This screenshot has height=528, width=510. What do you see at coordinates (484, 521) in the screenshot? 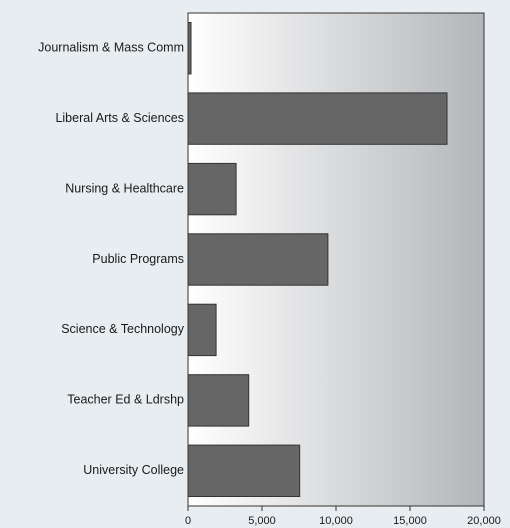
I see `x-tick-label: 20,000` at bounding box center [484, 521].